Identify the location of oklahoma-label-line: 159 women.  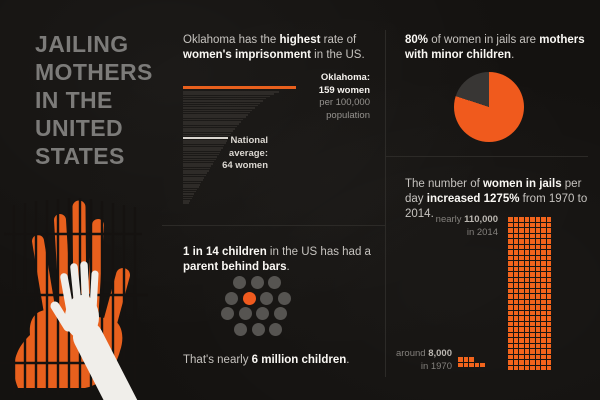
(344, 90).